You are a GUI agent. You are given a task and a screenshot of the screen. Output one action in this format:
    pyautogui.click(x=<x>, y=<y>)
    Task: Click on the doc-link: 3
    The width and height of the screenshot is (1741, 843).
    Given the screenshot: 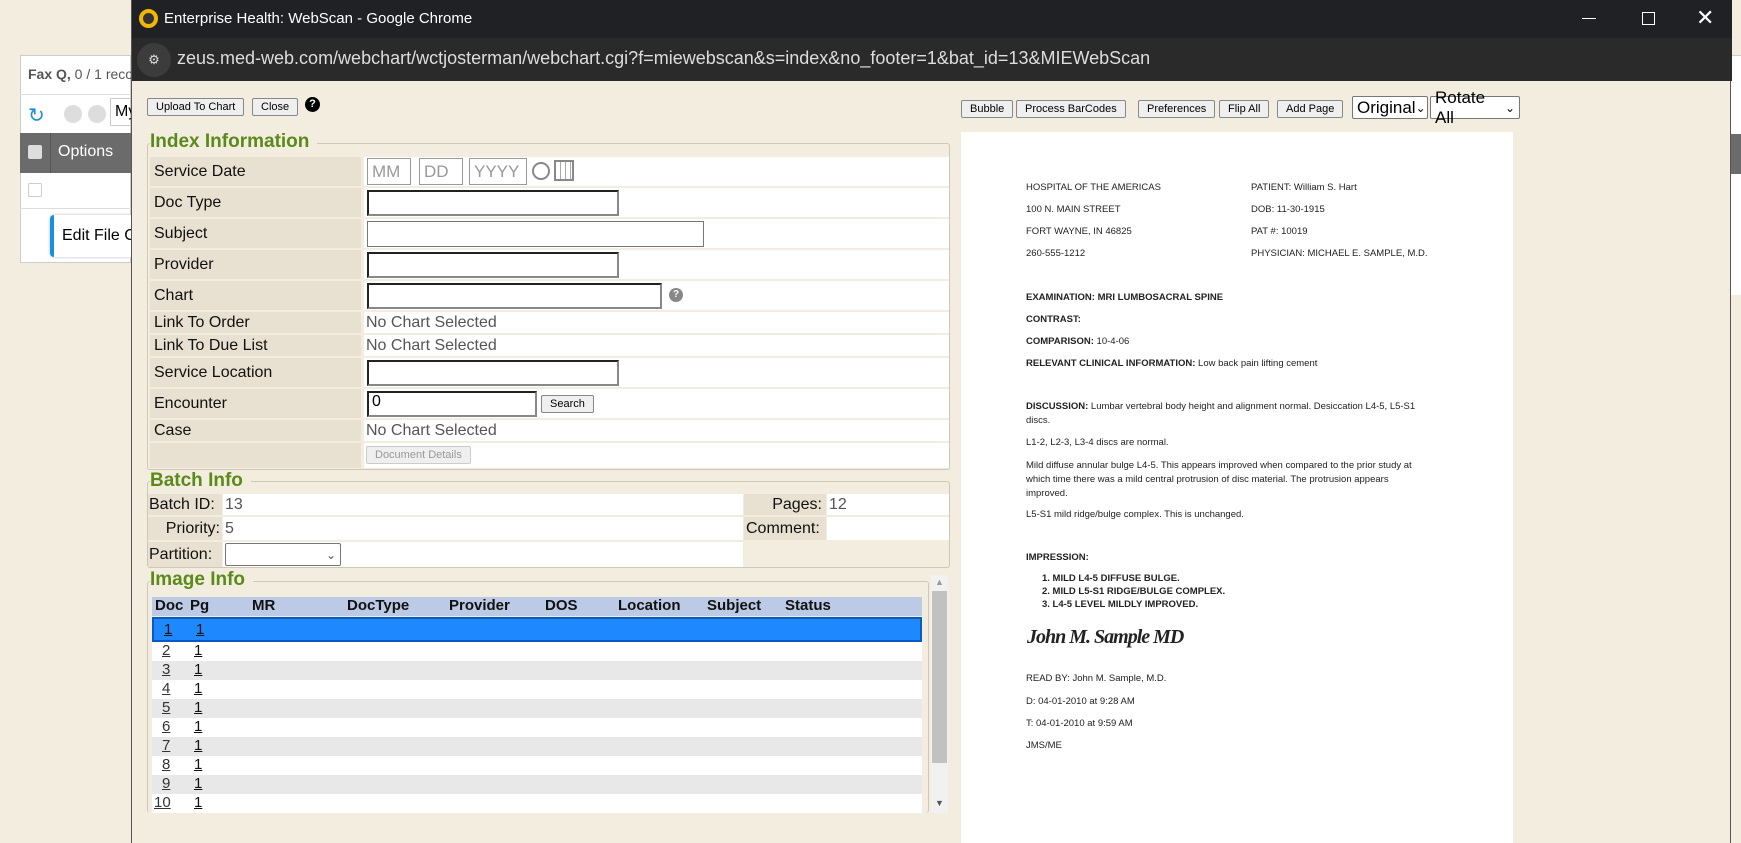 What is the action you would take?
    pyautogui.click(x=166, y=669)
    